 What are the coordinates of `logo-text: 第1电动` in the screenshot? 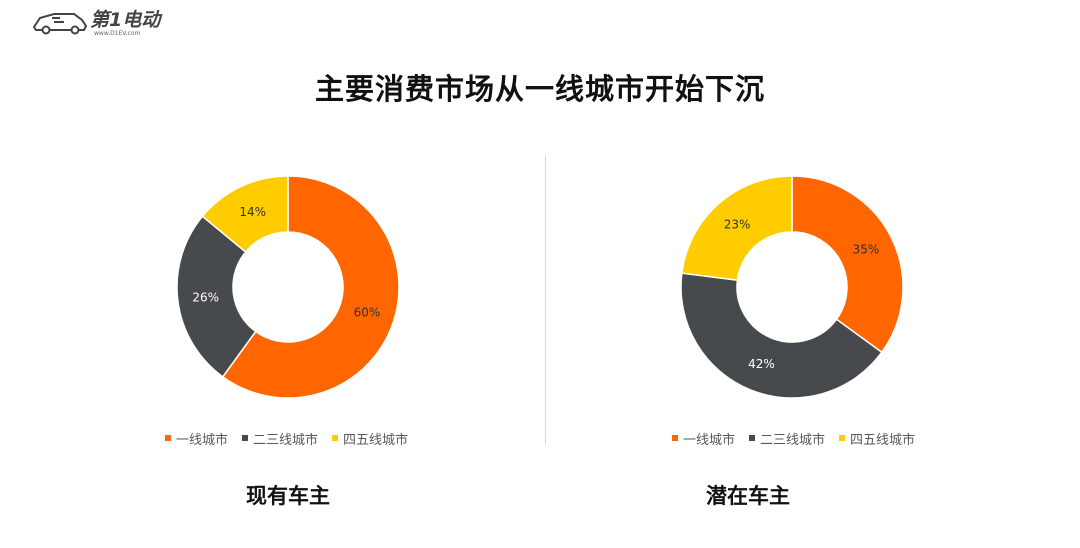 It's located at (126, 20).